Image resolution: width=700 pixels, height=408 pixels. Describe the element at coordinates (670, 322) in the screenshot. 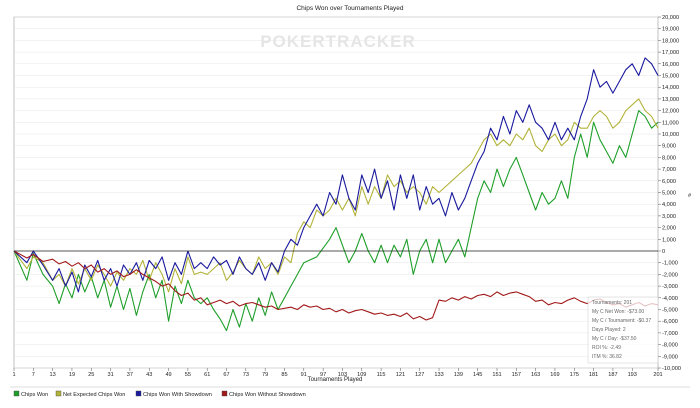

I see `y-tick-label: -6,000` at that location.